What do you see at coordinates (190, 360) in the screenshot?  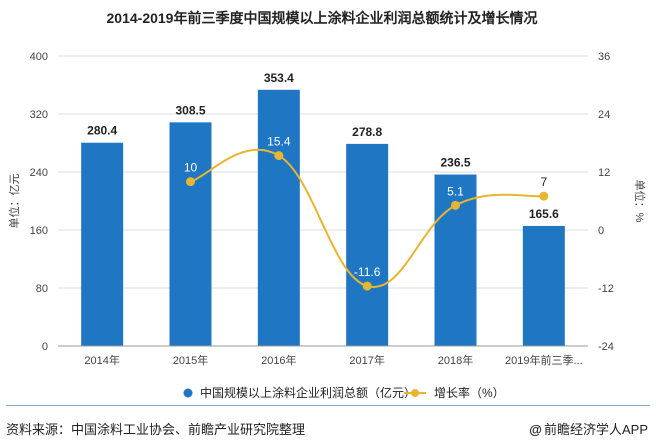 I see `x-tick-label: 2015年` at bounding box center [190, 360].